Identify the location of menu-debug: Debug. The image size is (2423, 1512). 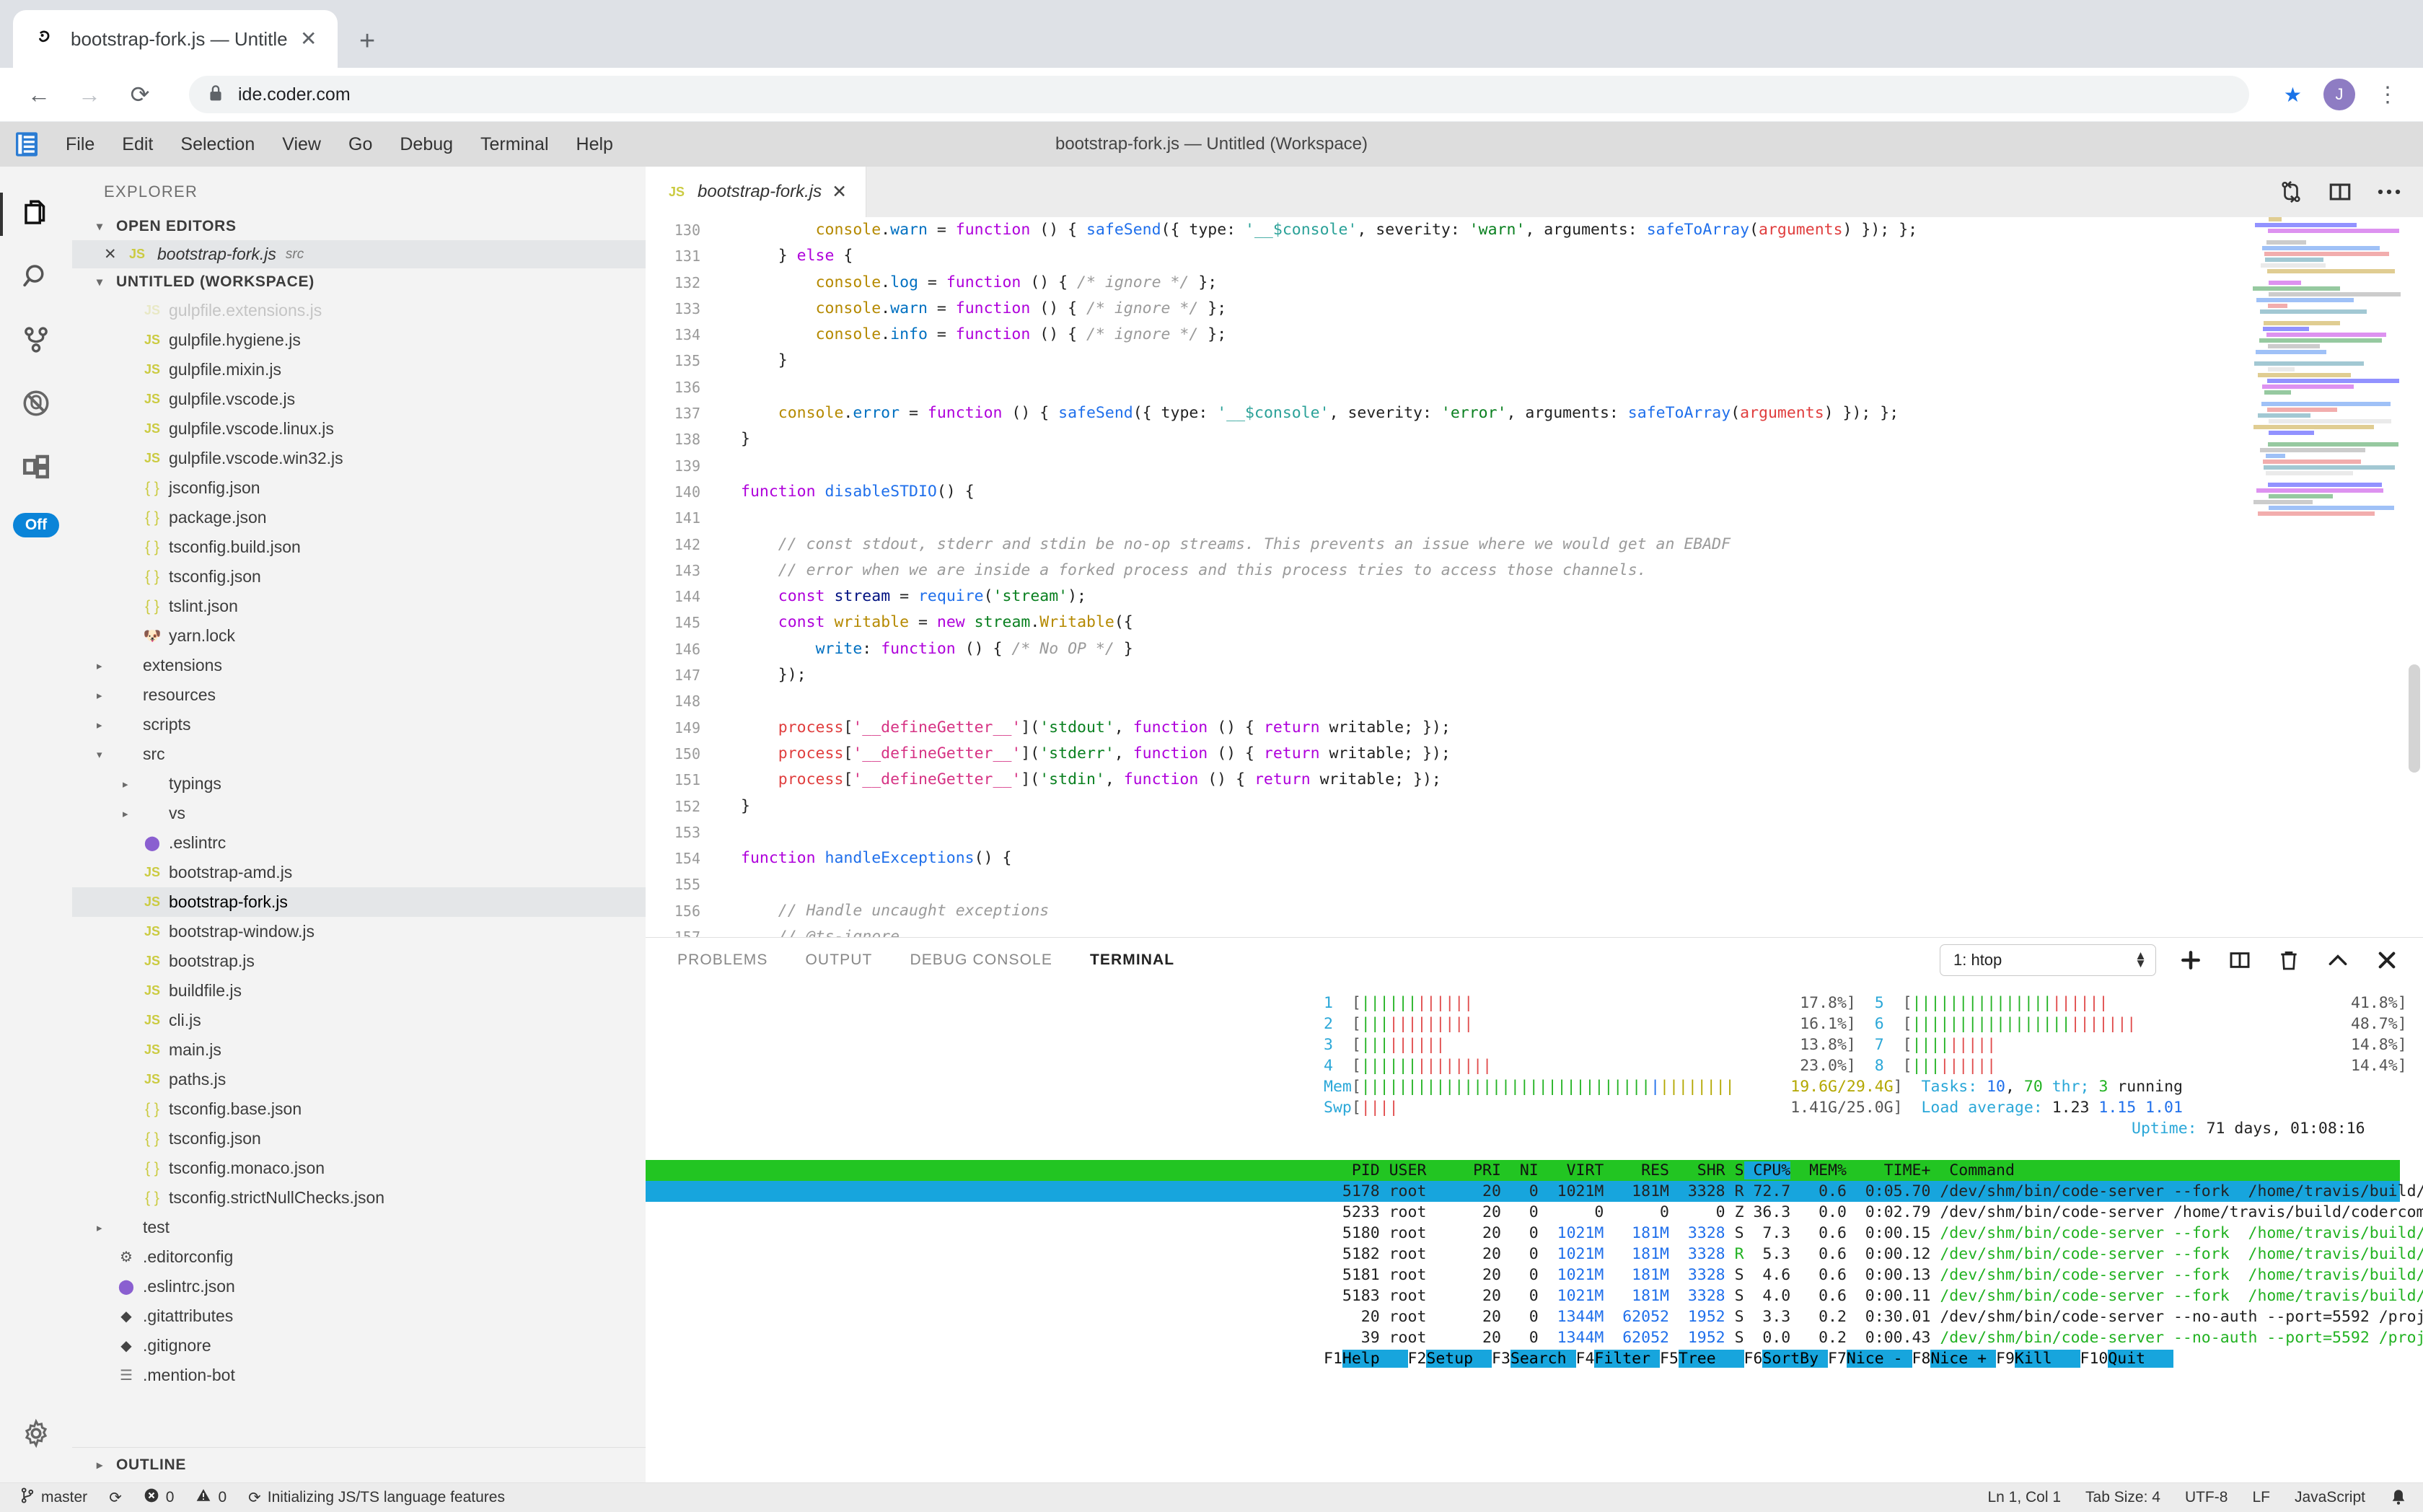
(427, 143).